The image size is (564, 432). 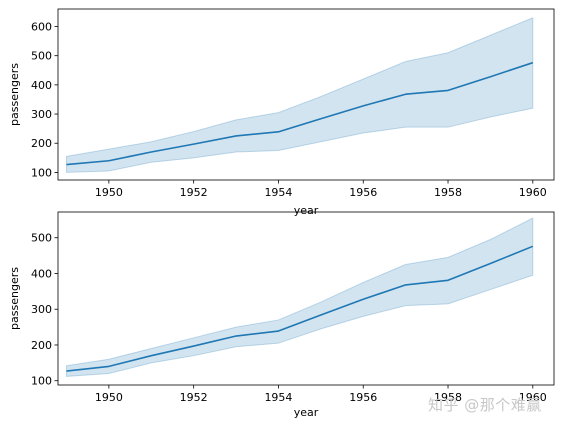 What do you see at coordinates (41, 27) in the screenshot?
I see `y-tick-label: 600` at bounding box center [41, 27].